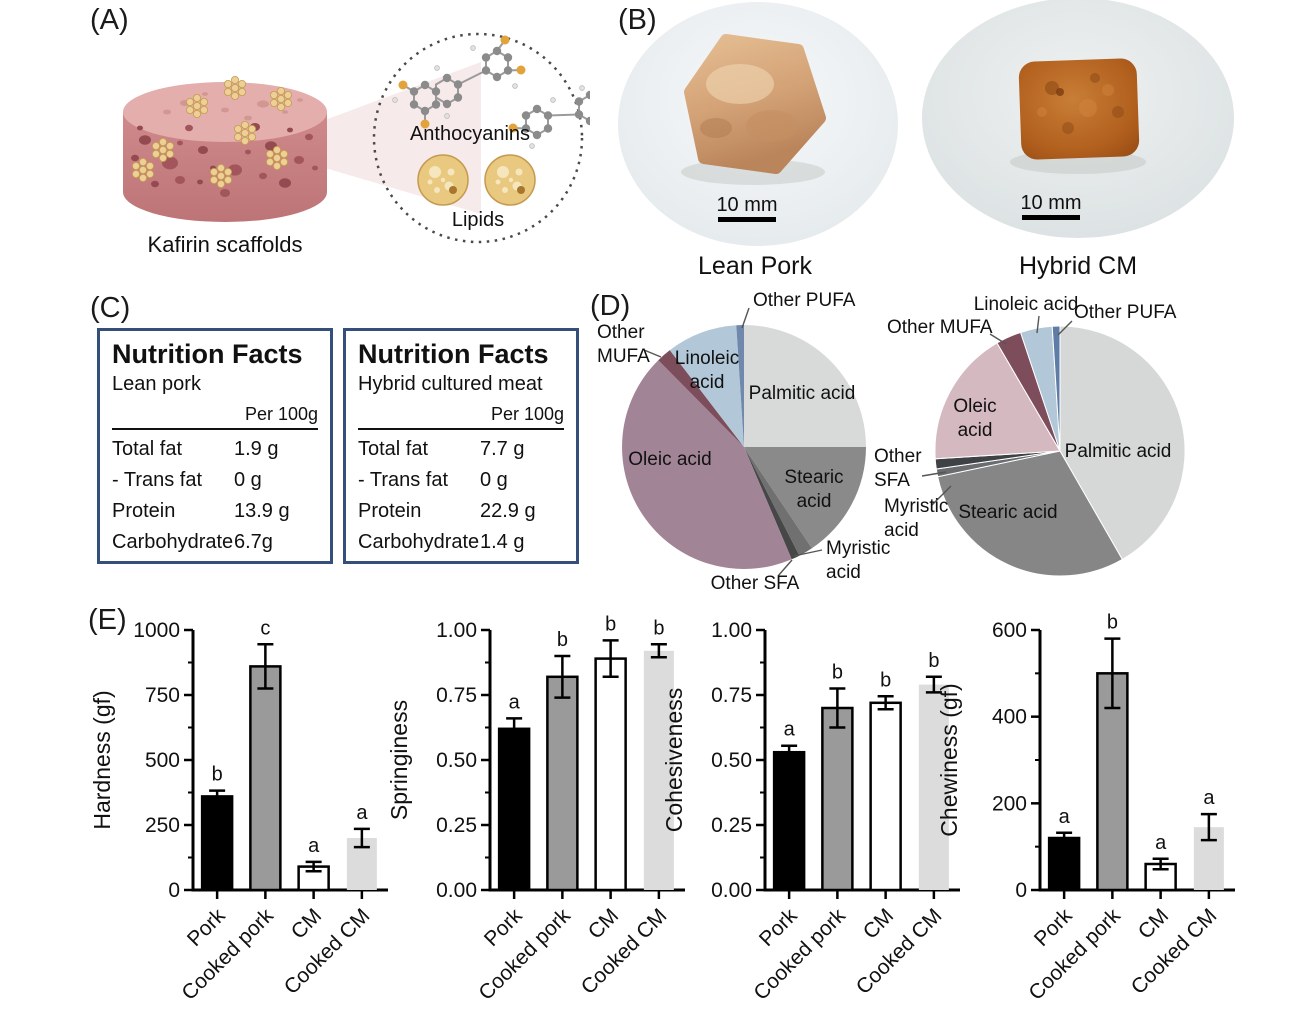 The width and height of the screenshot is (1304, 1017). What do you see at coordinates (731, 695) in the screenshot?
I see `y-tick-label: 0.75` at bounding box center [731, 695].